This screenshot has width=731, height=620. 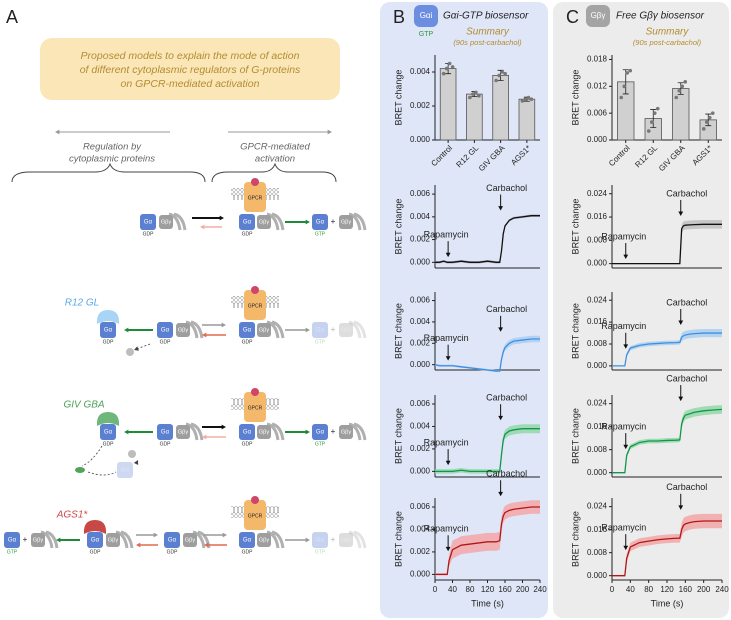 What do you see at coordinates (255, 198) in the screenshot?
I see `gpcr-label: GPCR` at bounding box center [255, 198].